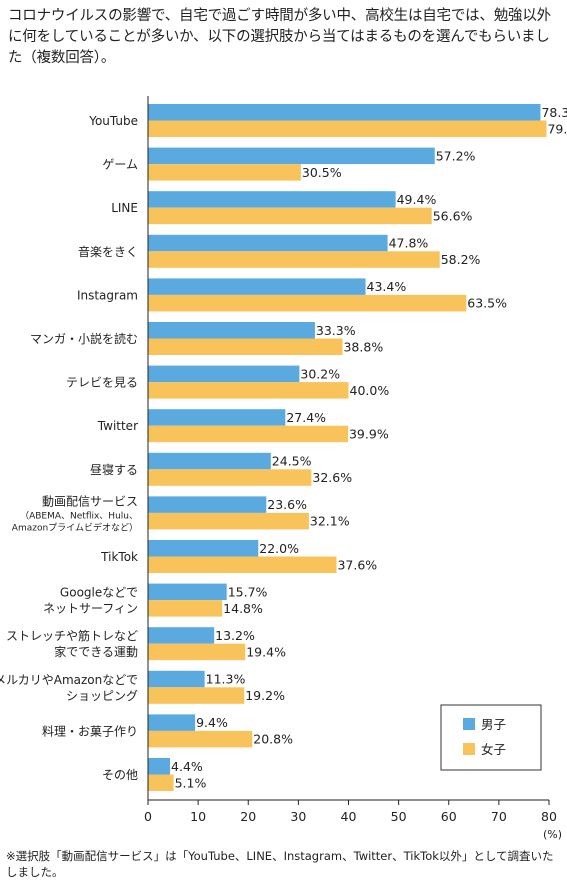  Describe the element at coordinates (248, 591) in the screenshot. I see `value-label-male-11: 15.7%` at that location.